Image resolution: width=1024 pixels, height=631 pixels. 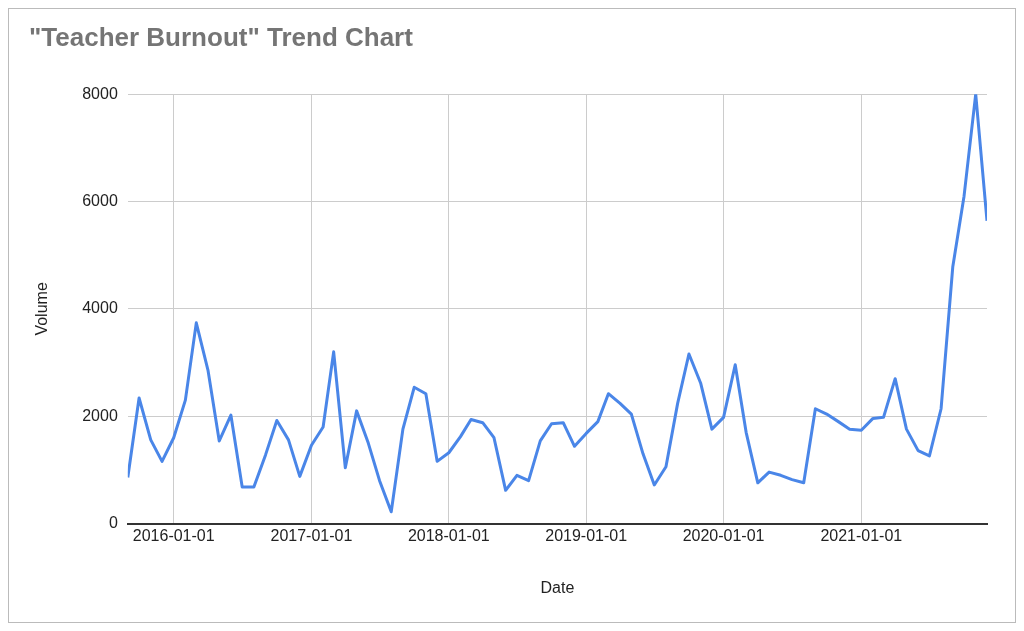 I want to click on x-tick-label: 2017-01-01, so click(x=311, y=535).